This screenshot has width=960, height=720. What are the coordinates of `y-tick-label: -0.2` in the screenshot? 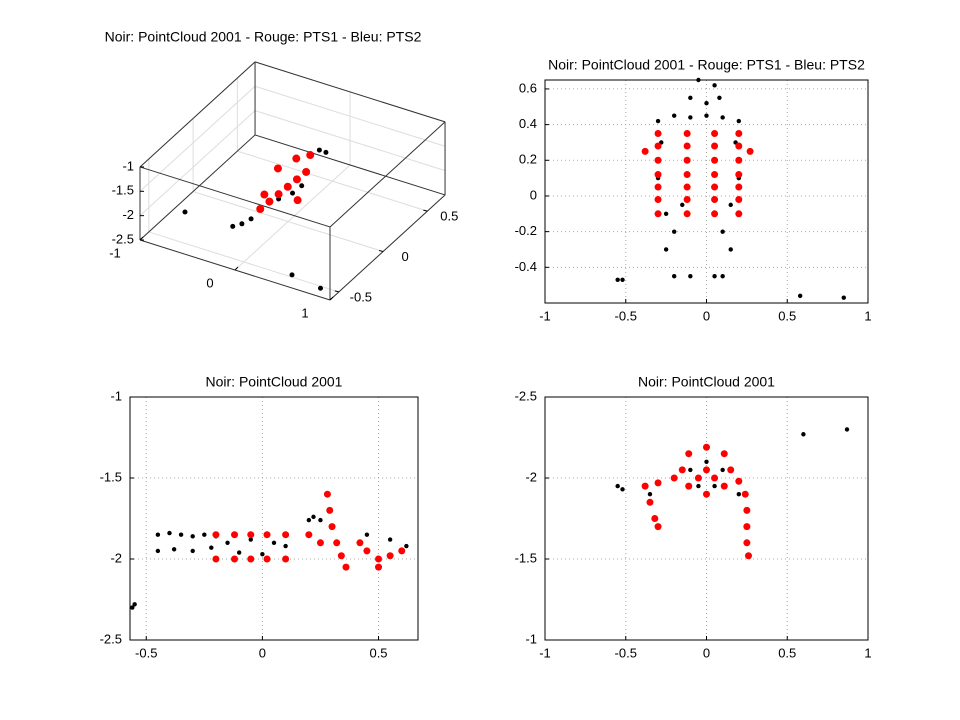 It's located at (526, 230).